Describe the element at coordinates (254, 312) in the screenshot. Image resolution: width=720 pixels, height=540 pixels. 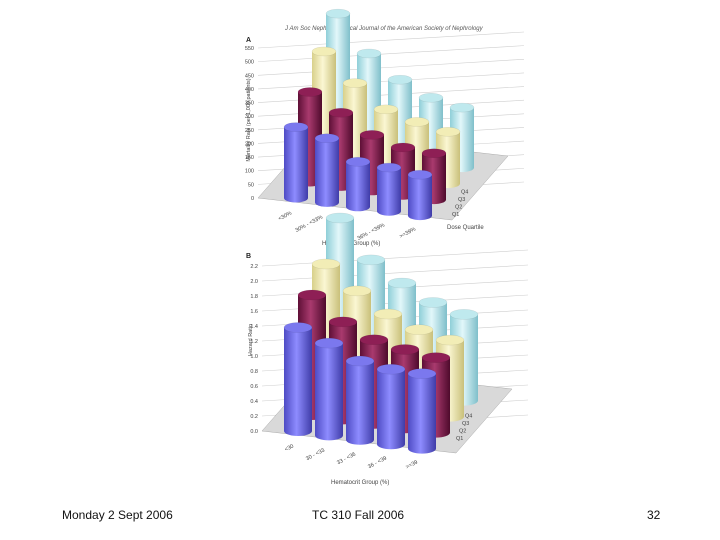
I see `y-tick-label: 1.6` at that location.